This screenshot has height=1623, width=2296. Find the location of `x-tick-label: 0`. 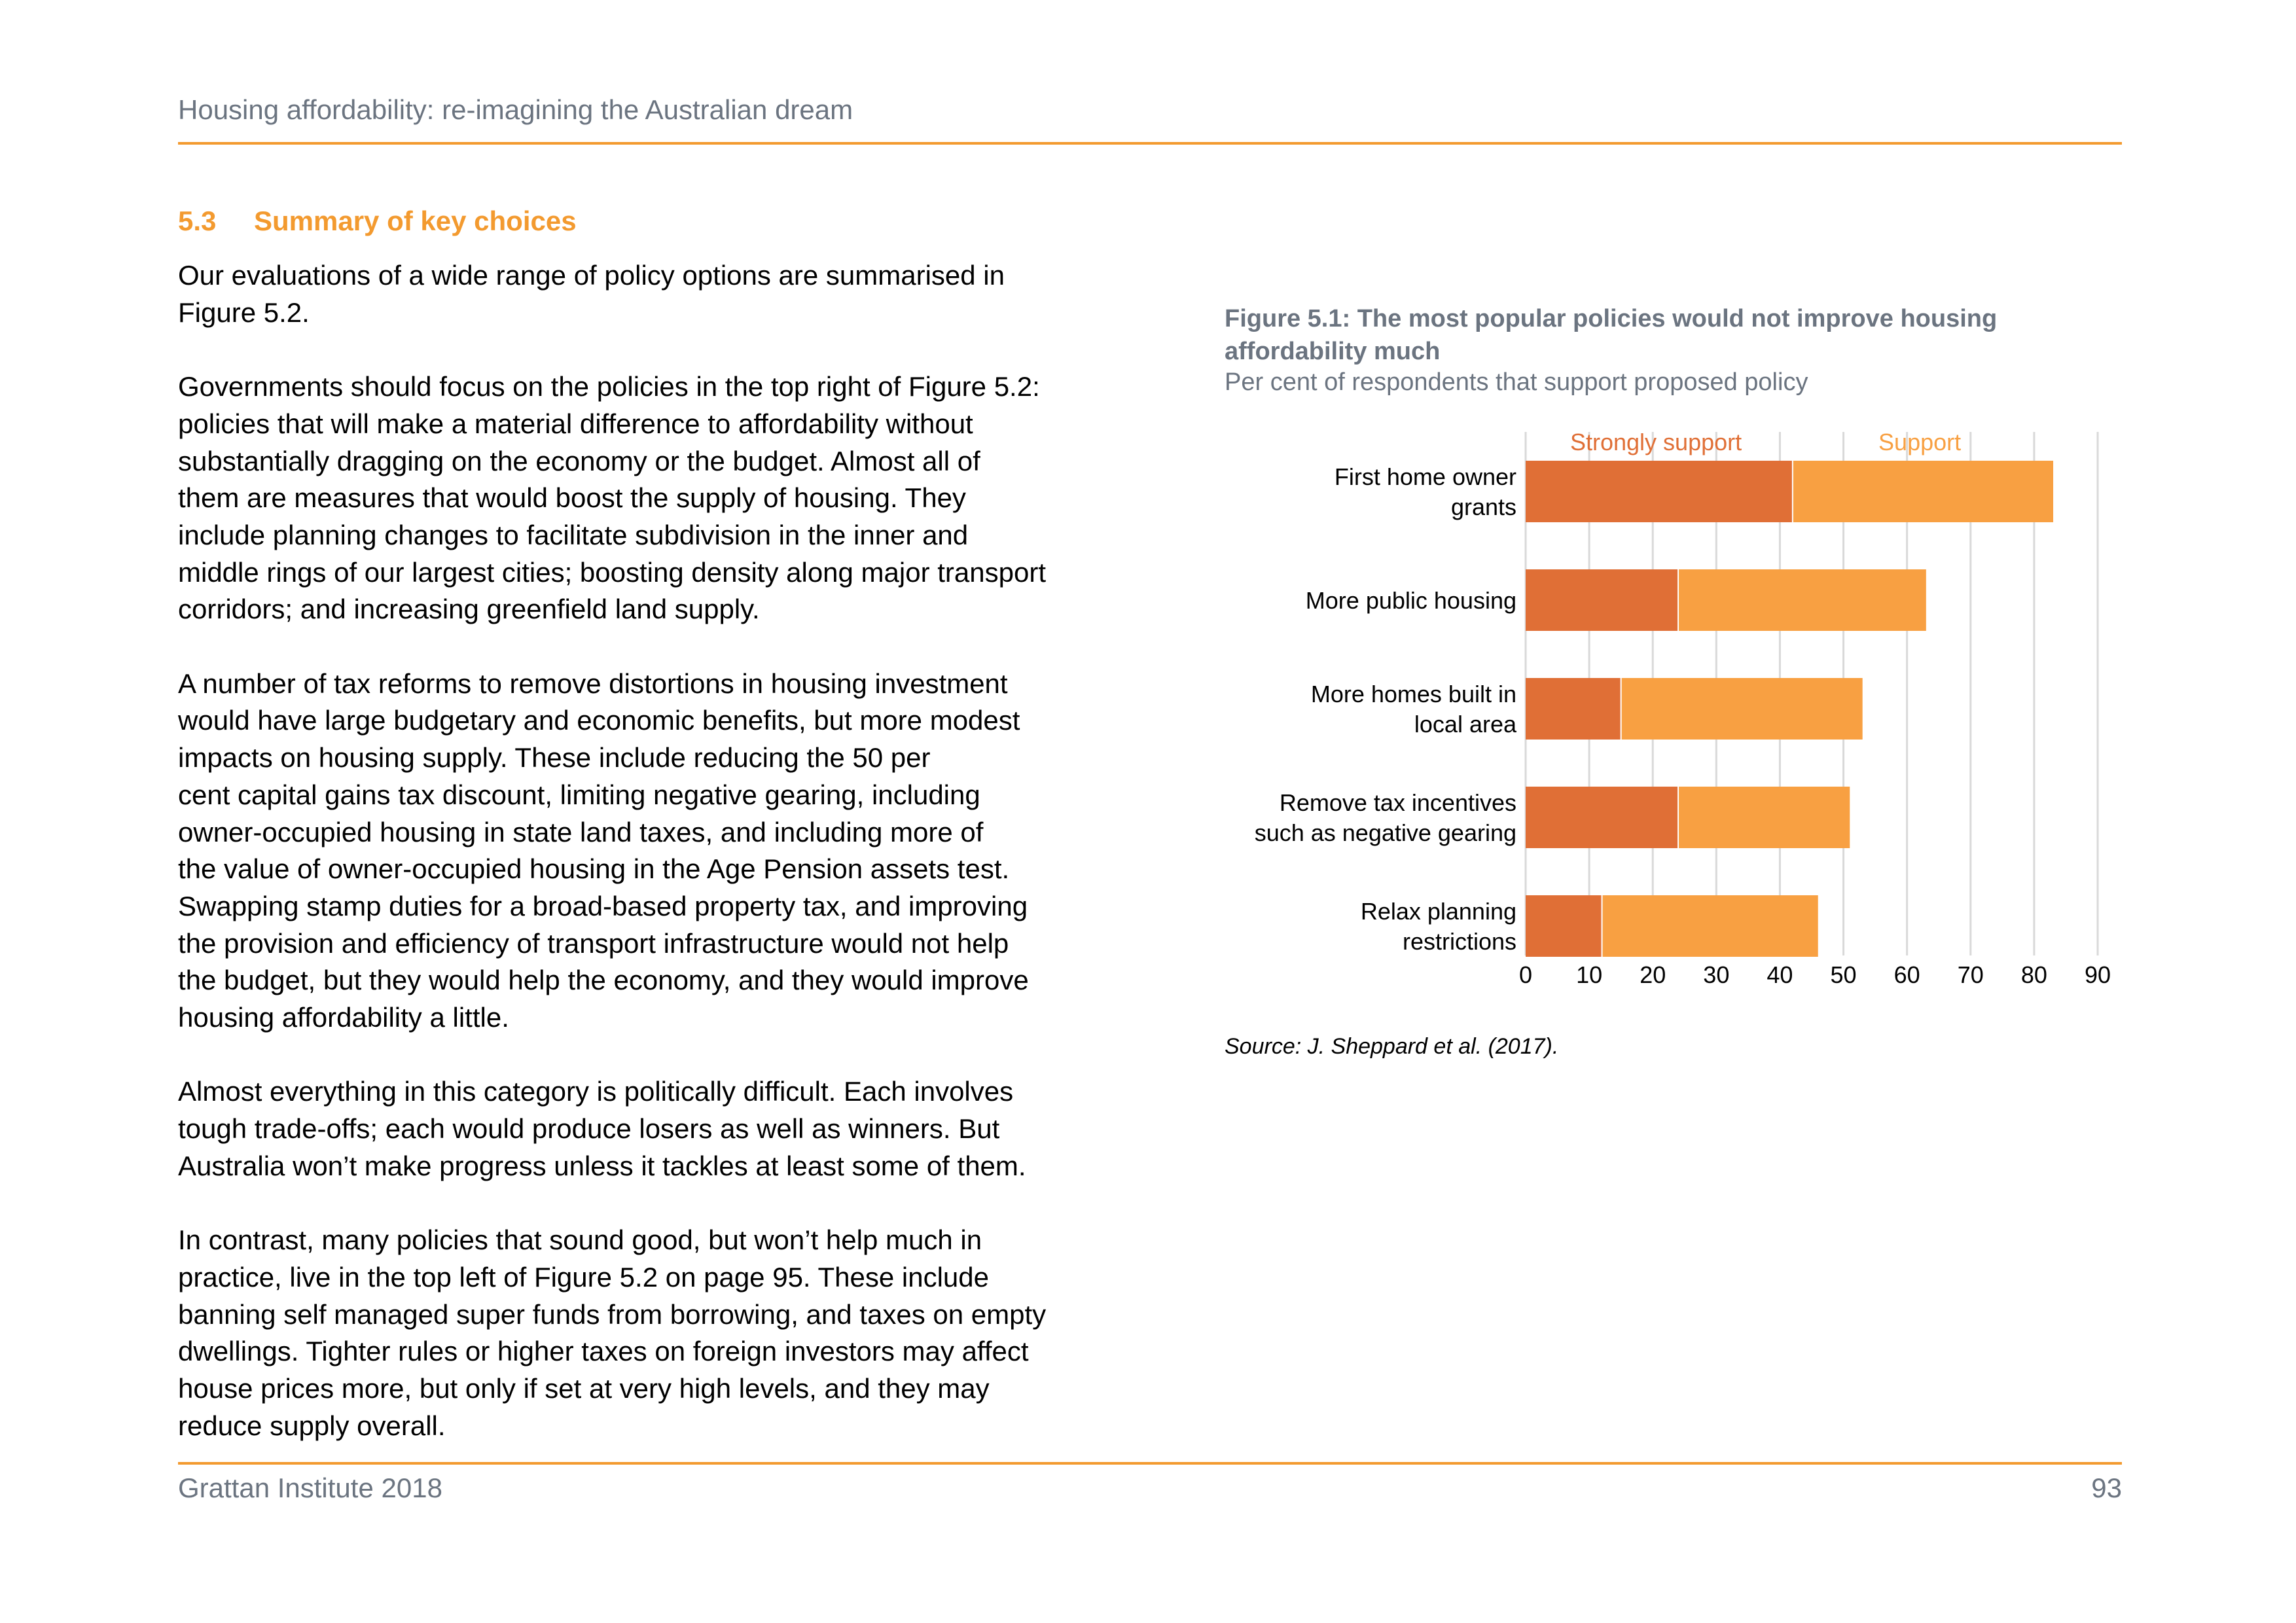

x-tick-label: 0 is located at coordinates (1525, 974).